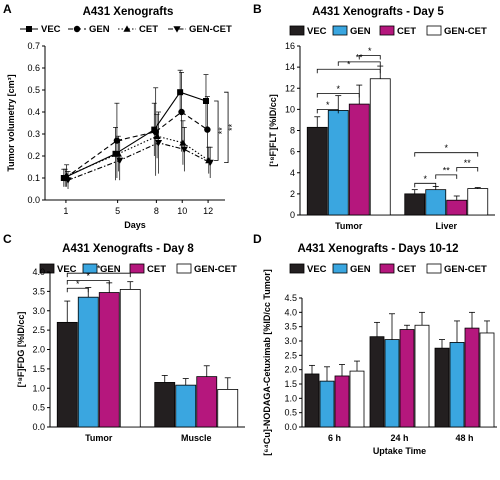 Image resolution: width=500 pixels, height=480 pixels. I want to click on y-tick-label: 0.0, so click(33, 200).